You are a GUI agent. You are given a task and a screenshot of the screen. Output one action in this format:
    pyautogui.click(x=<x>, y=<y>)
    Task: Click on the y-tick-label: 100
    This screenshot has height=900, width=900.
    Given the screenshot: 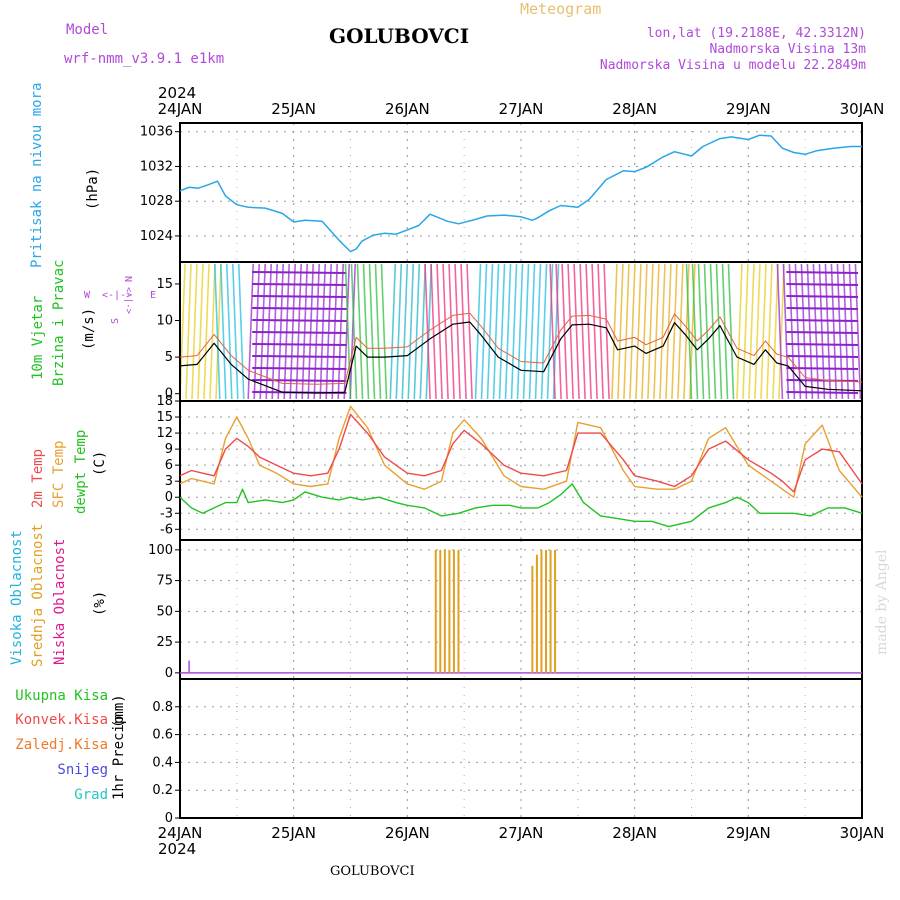 What is the action you would take?
    pyautogui.click(x=160, y=550)
    